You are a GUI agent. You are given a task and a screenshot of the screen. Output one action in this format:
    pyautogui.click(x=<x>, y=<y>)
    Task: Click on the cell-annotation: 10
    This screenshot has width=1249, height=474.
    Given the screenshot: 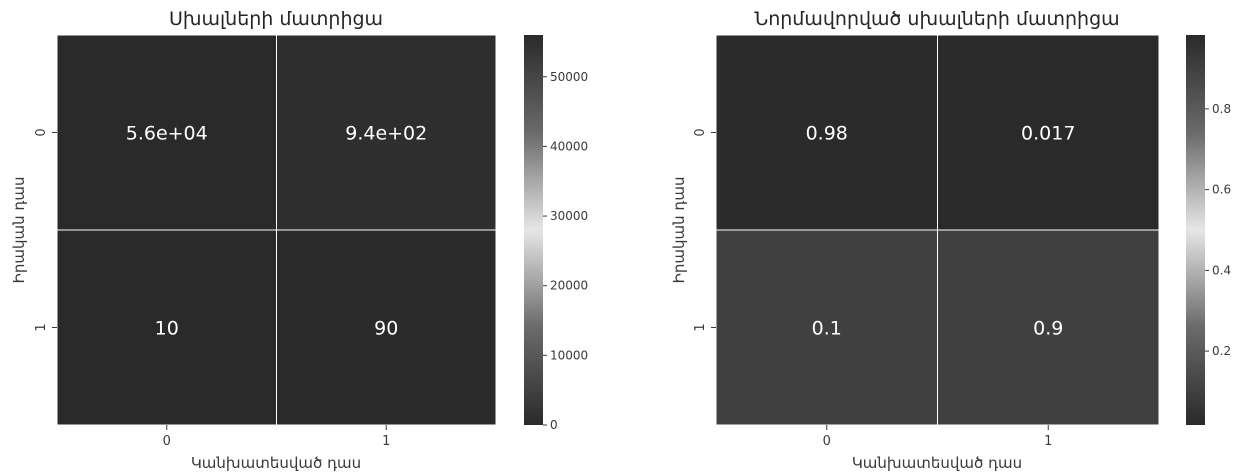 What is the action you would take?
    pyautogui.click(x=167, y=329)
    